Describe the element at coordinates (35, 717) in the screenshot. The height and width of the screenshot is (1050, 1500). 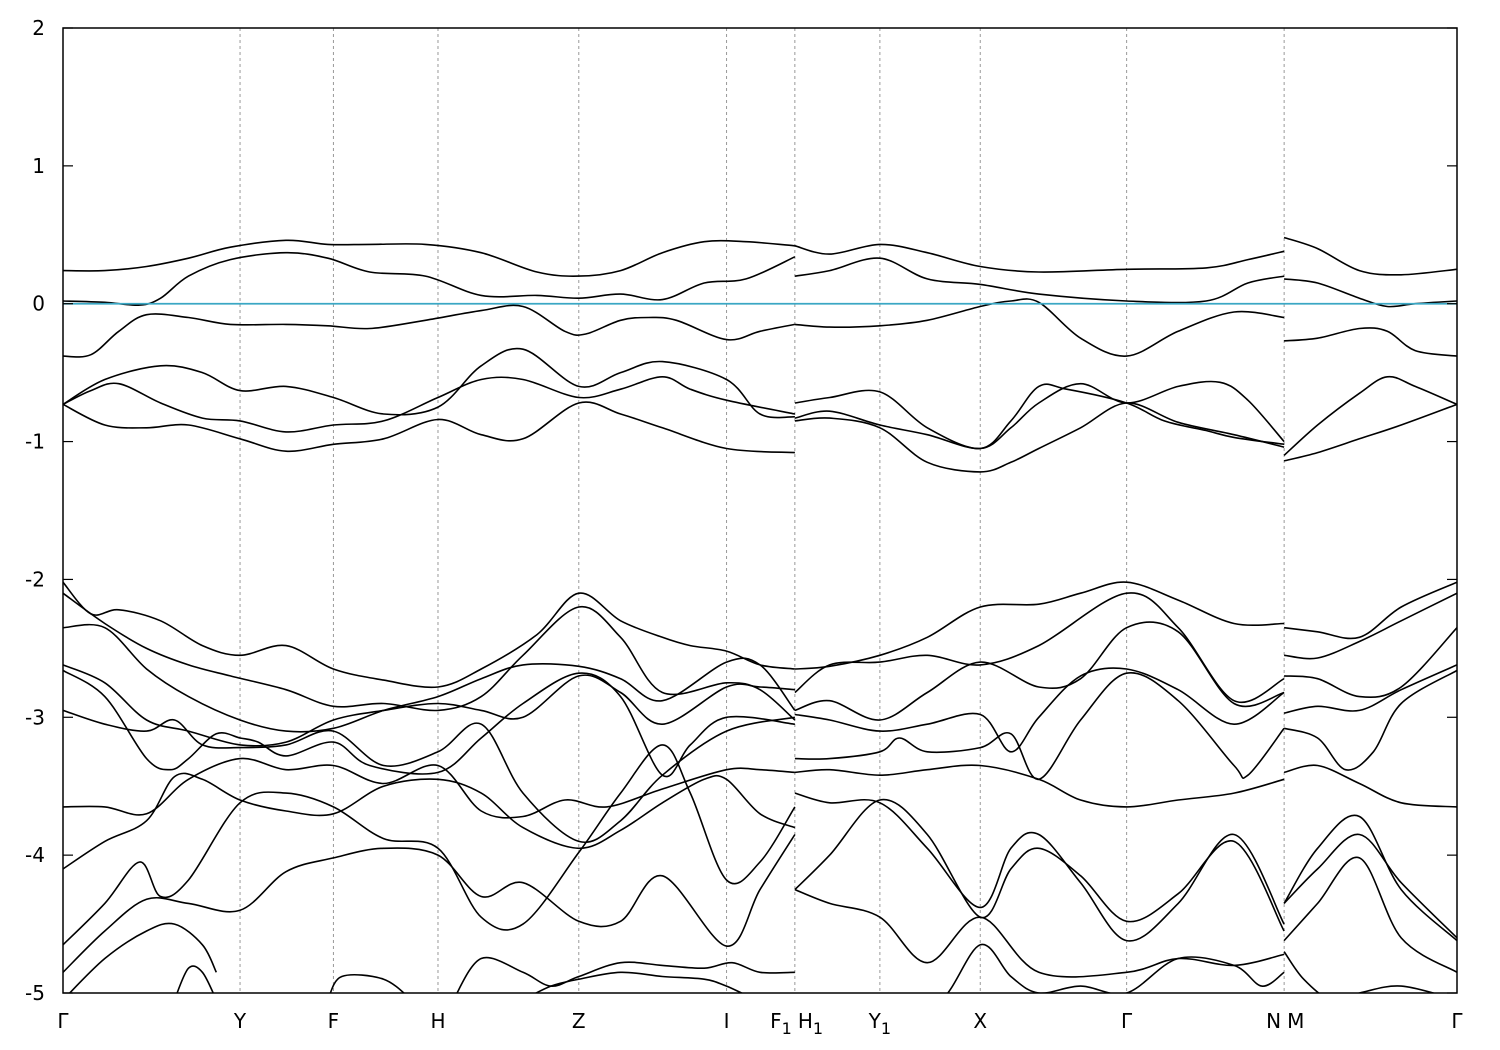
I see `y-tick-label: -3` at that location.